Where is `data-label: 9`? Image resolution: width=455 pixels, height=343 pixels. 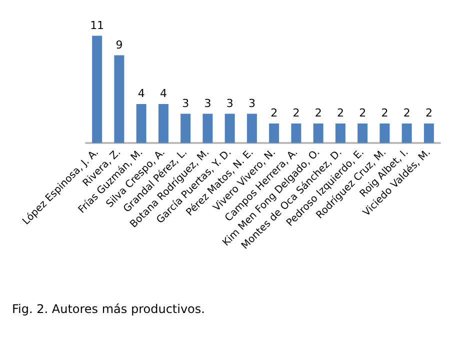 data-label: 9 is located at coordinates (119, 45).